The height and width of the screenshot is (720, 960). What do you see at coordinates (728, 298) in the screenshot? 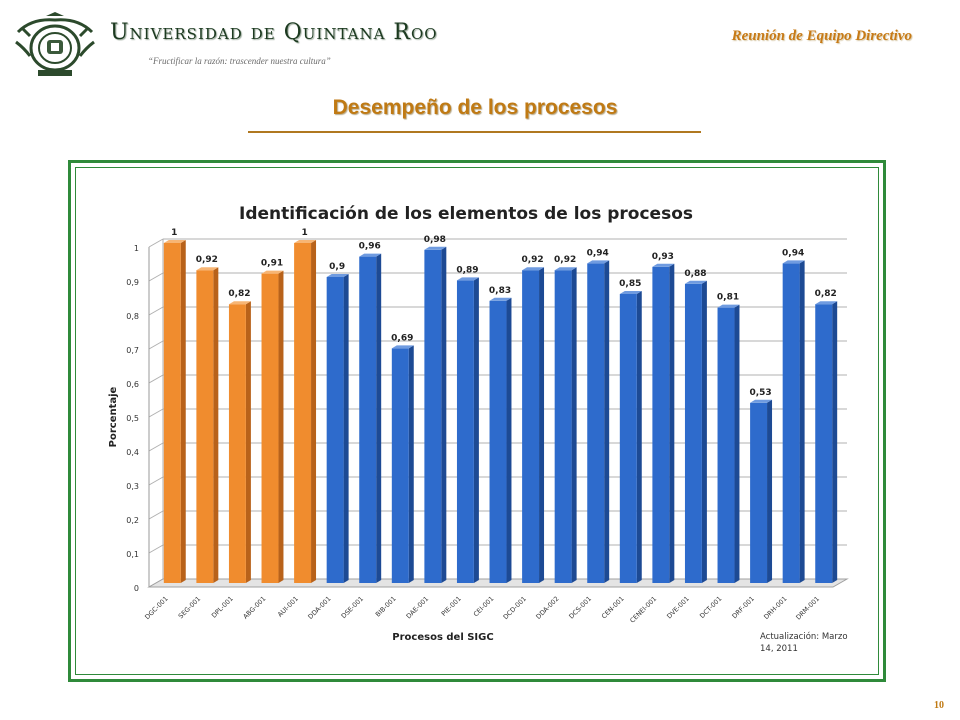
I see `data-label: 0,81` at bounding box center [728, 298].